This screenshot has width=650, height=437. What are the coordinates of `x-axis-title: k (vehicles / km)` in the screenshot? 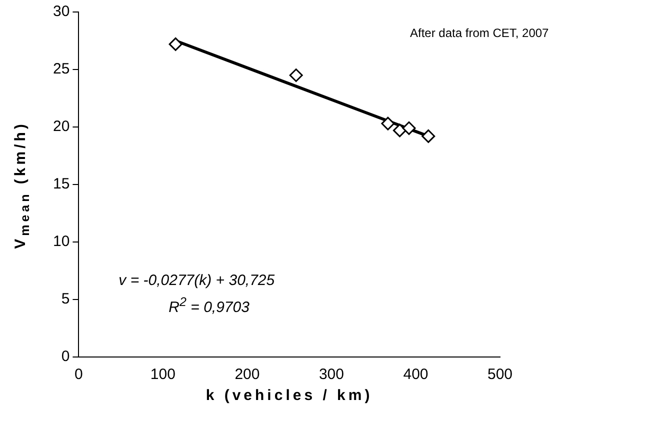 It's located at (289, 395).